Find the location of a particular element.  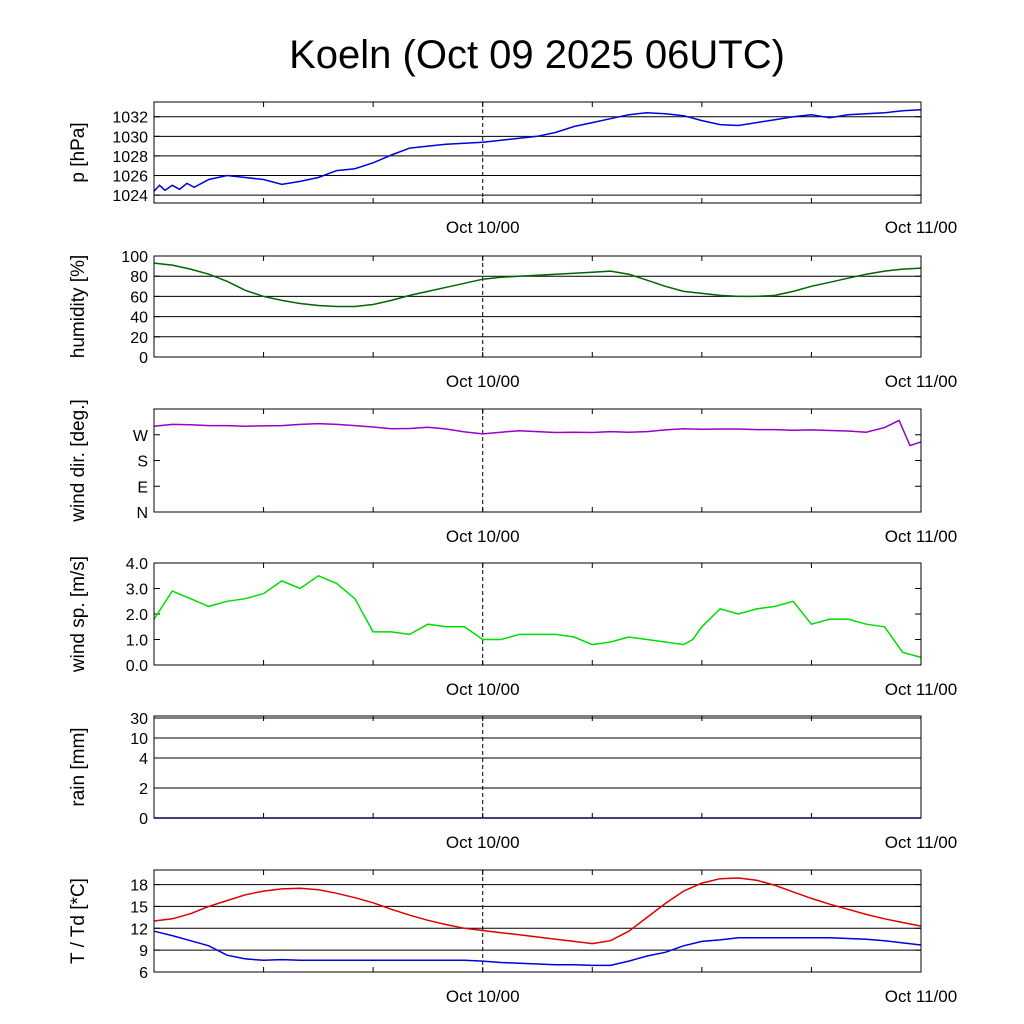

y-tick-label: 4.0 is located at coordinates (137, 564).